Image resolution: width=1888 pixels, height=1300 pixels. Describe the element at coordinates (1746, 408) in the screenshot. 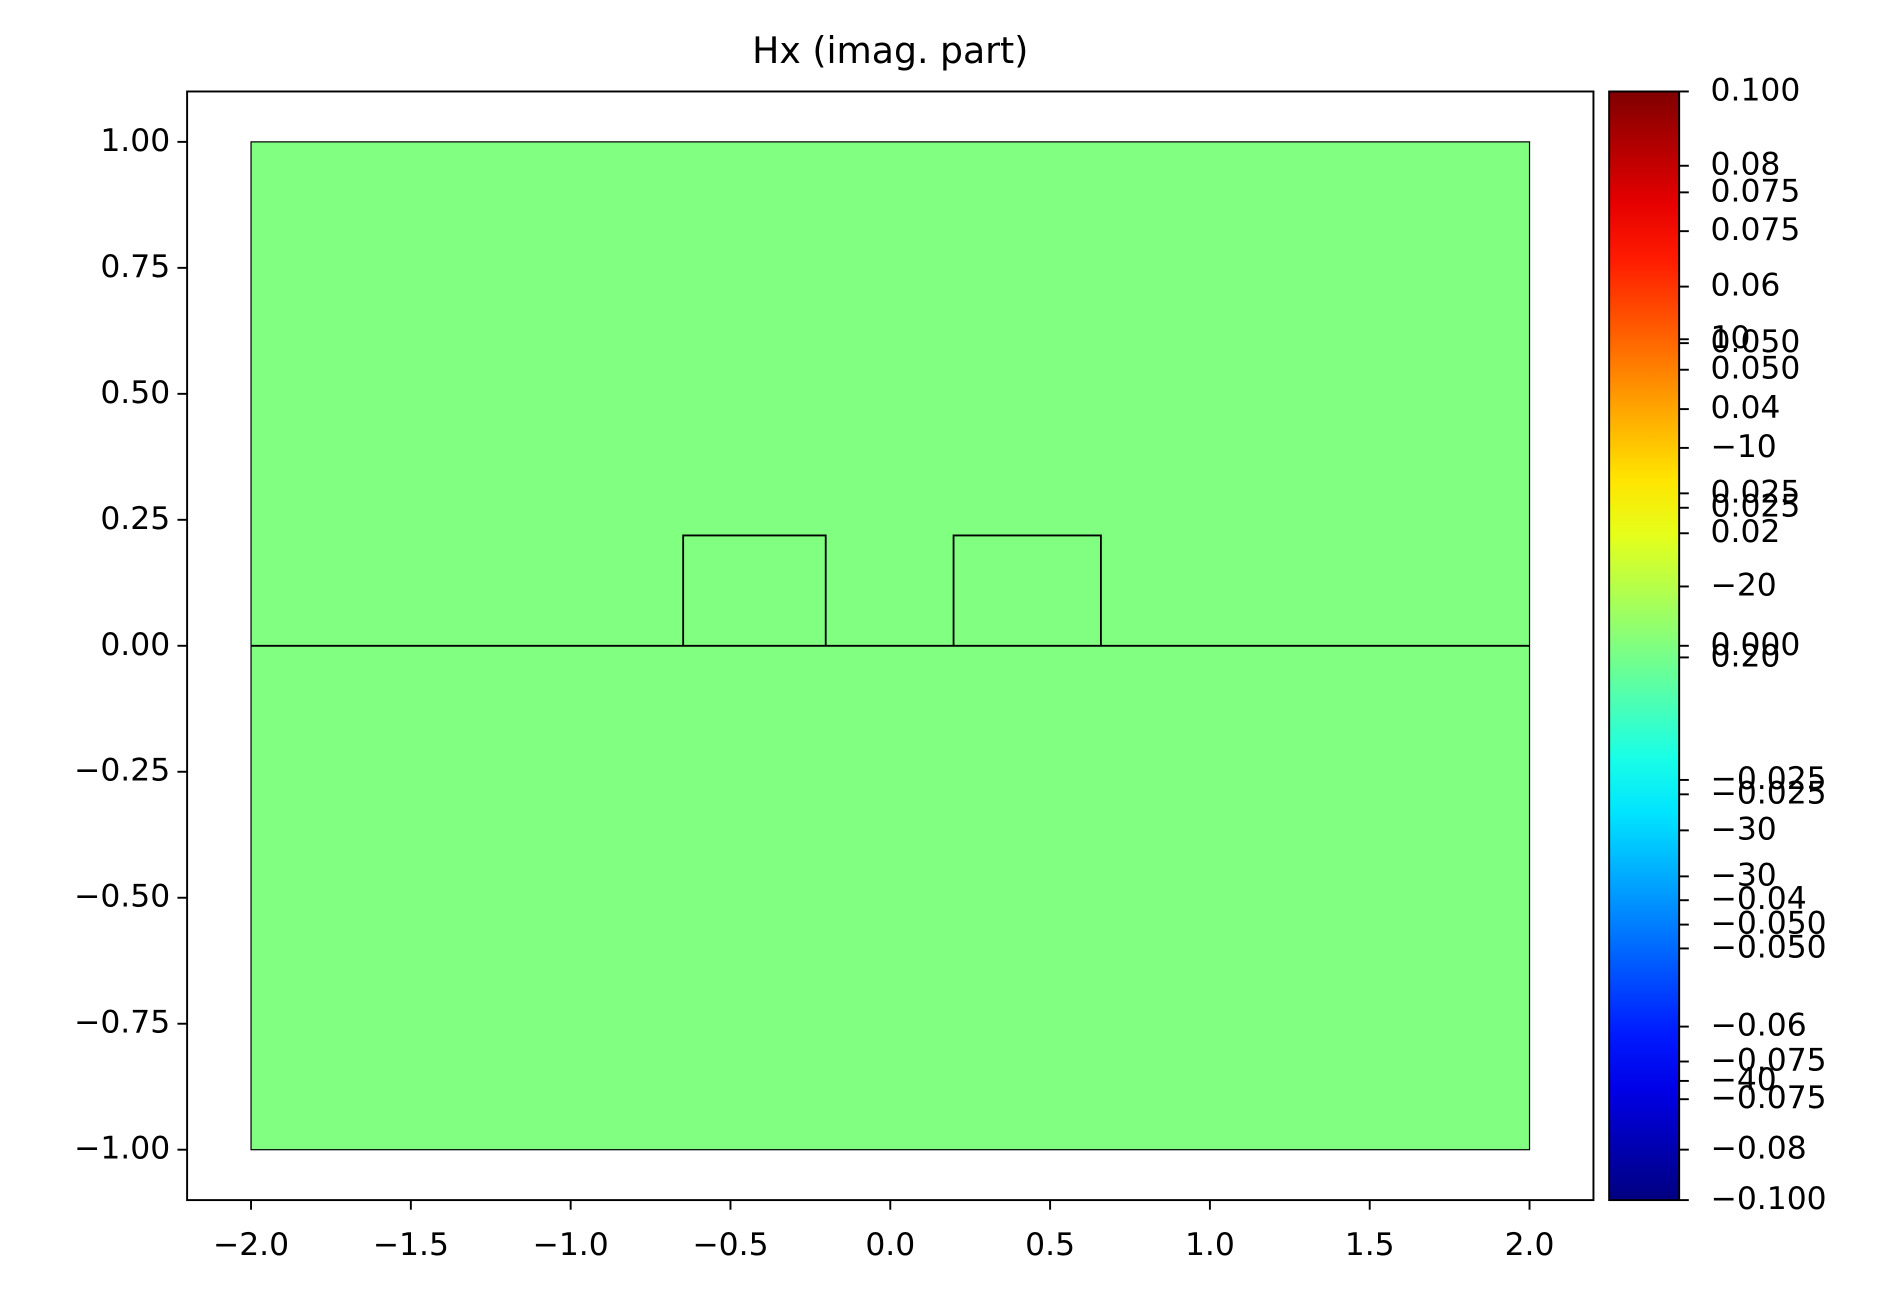

I see `colorbar-tick-label: 0.04` at that location.